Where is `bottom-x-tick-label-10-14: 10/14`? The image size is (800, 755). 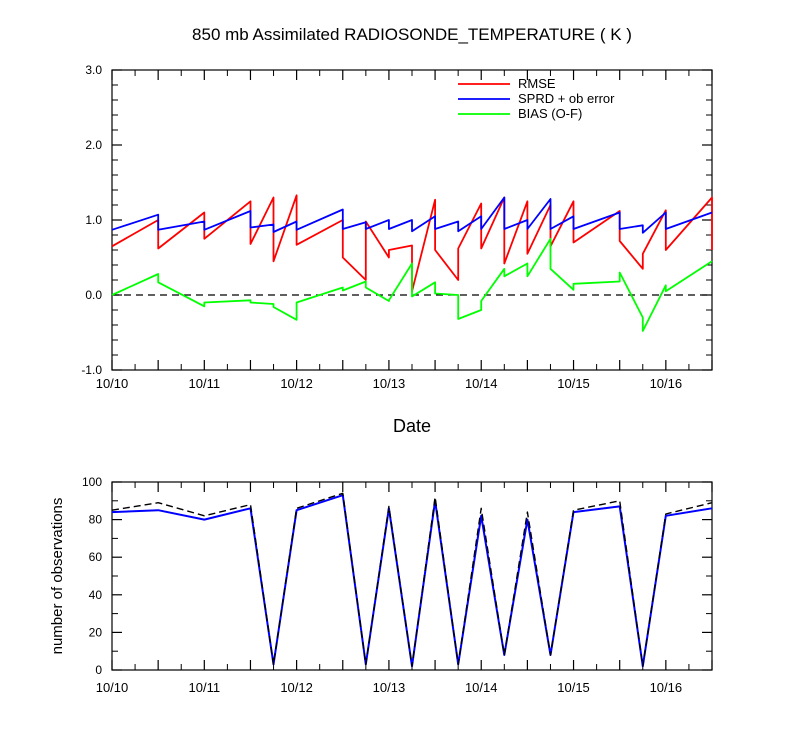
bottom-x-tick-label-10-14: 10/14 is located at coordinates (481, 687).